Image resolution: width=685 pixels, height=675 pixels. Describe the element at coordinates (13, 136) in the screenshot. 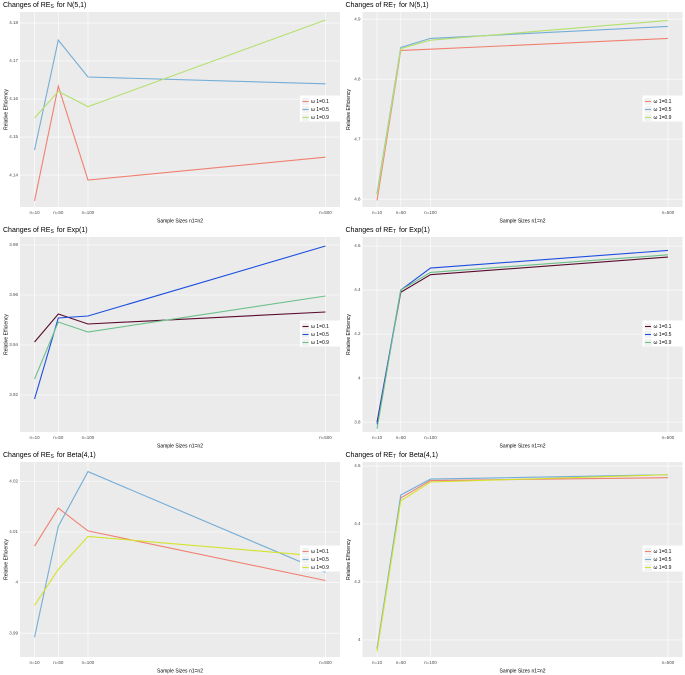

I see `y-tick-label: 4.15` at that location.